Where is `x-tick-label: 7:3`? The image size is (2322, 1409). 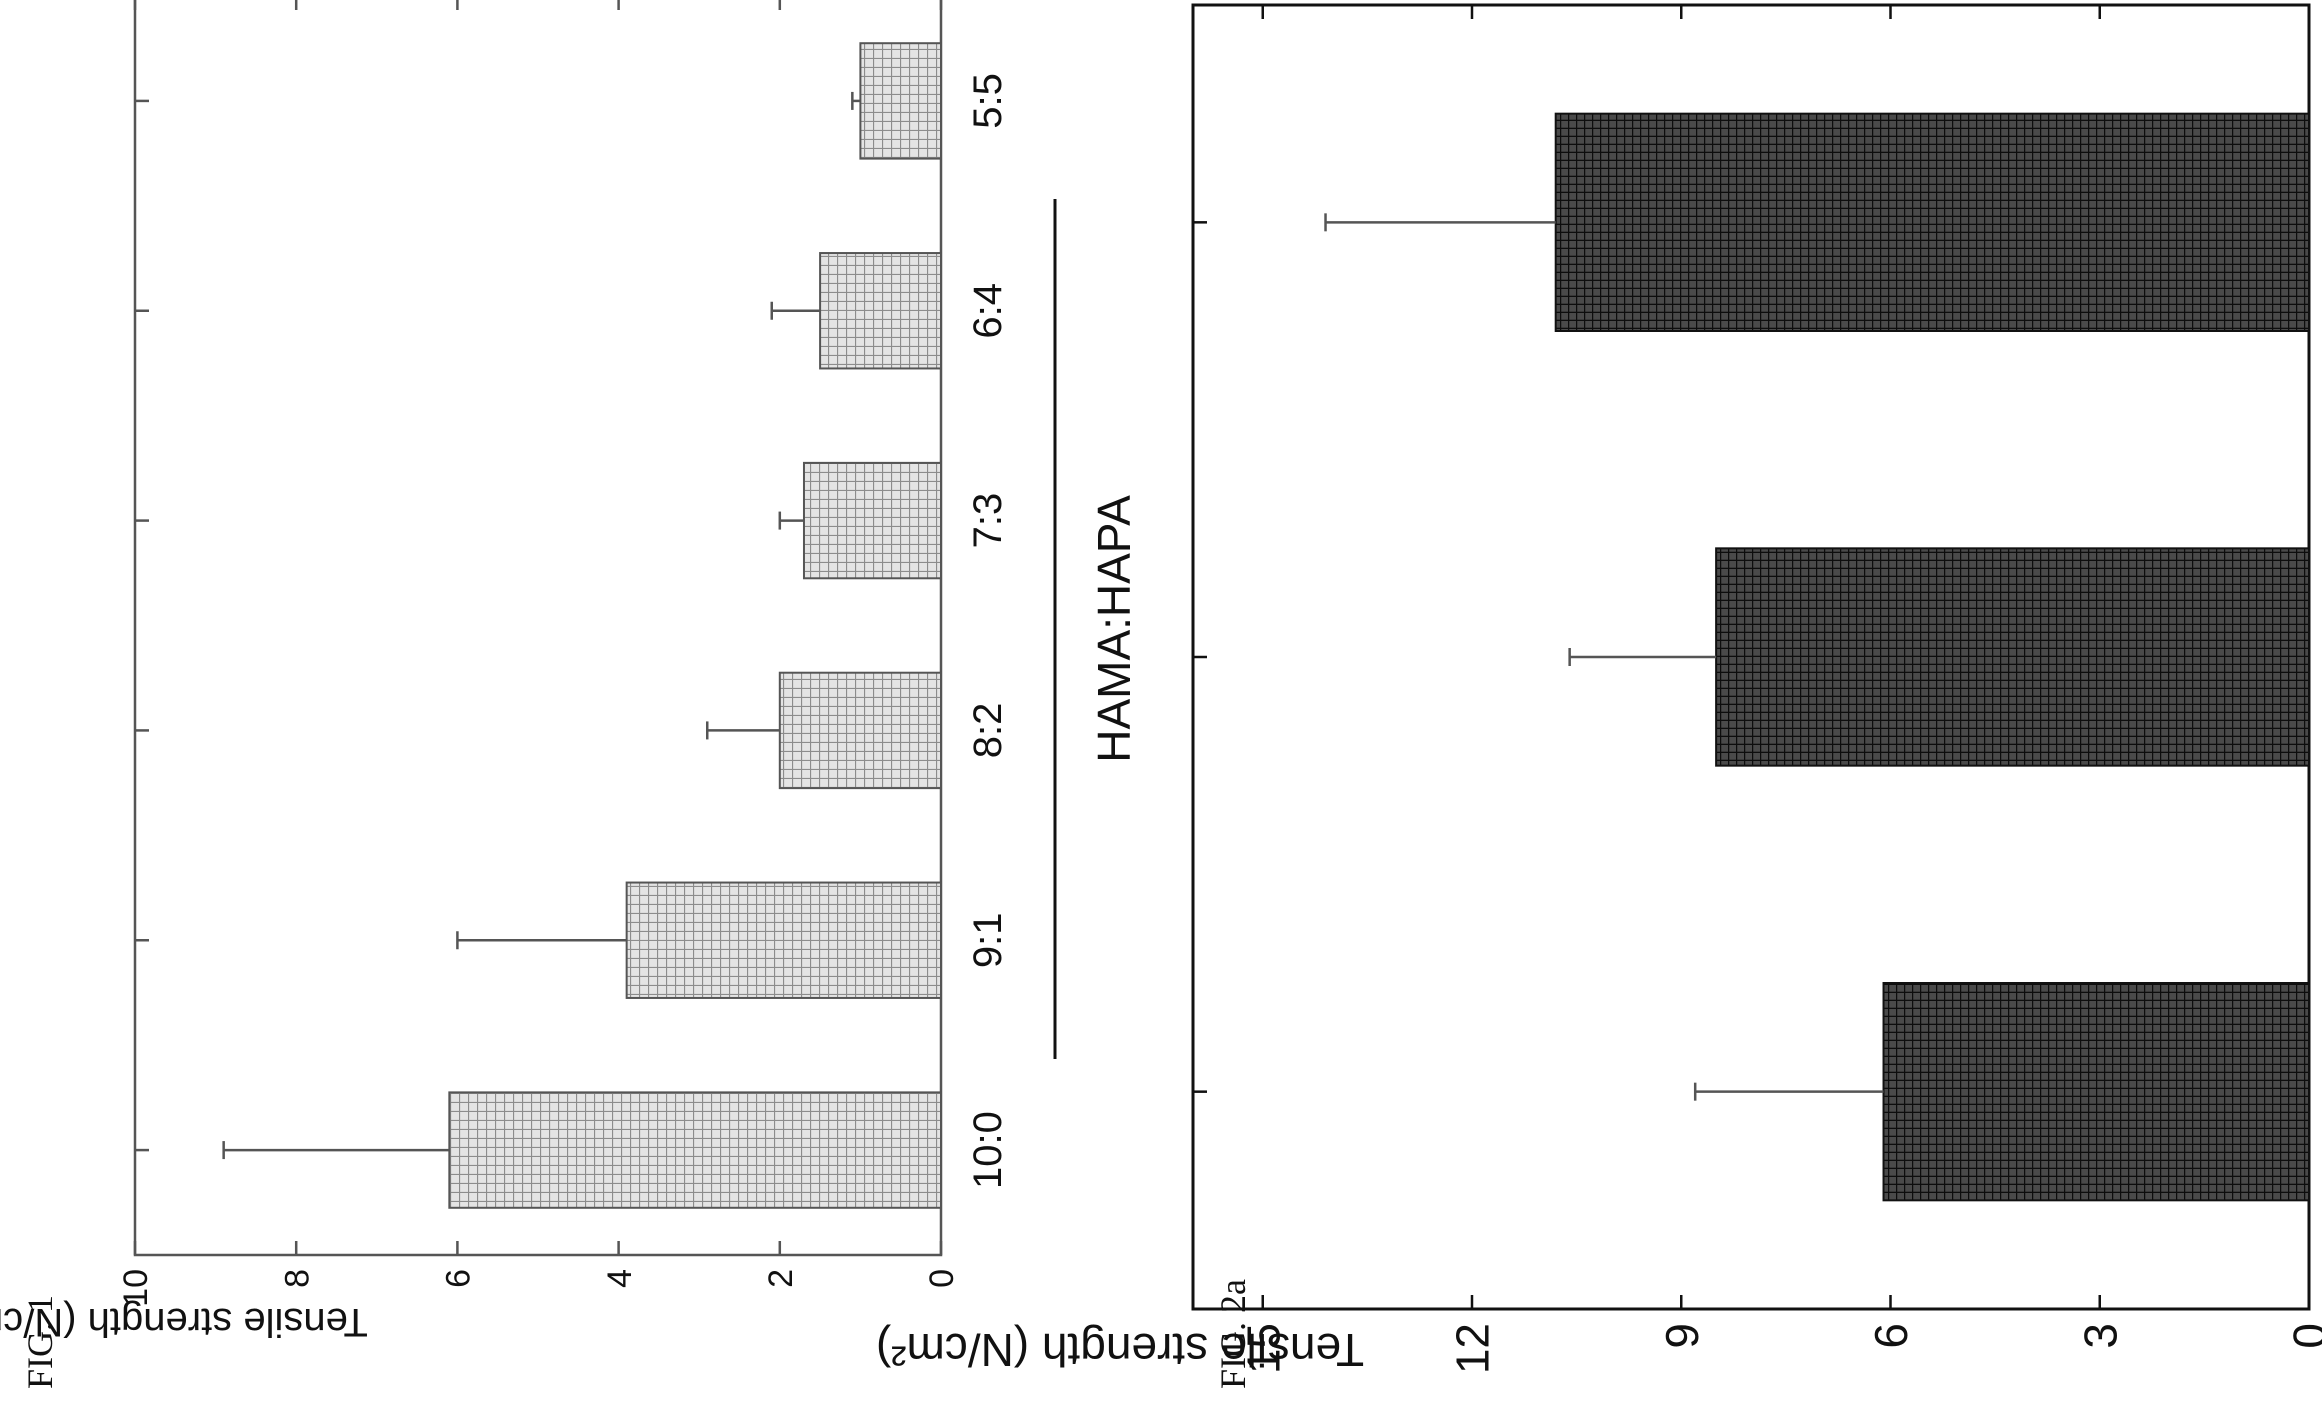
x-tick-label: 7:3 is located at coordinates (988, 521).